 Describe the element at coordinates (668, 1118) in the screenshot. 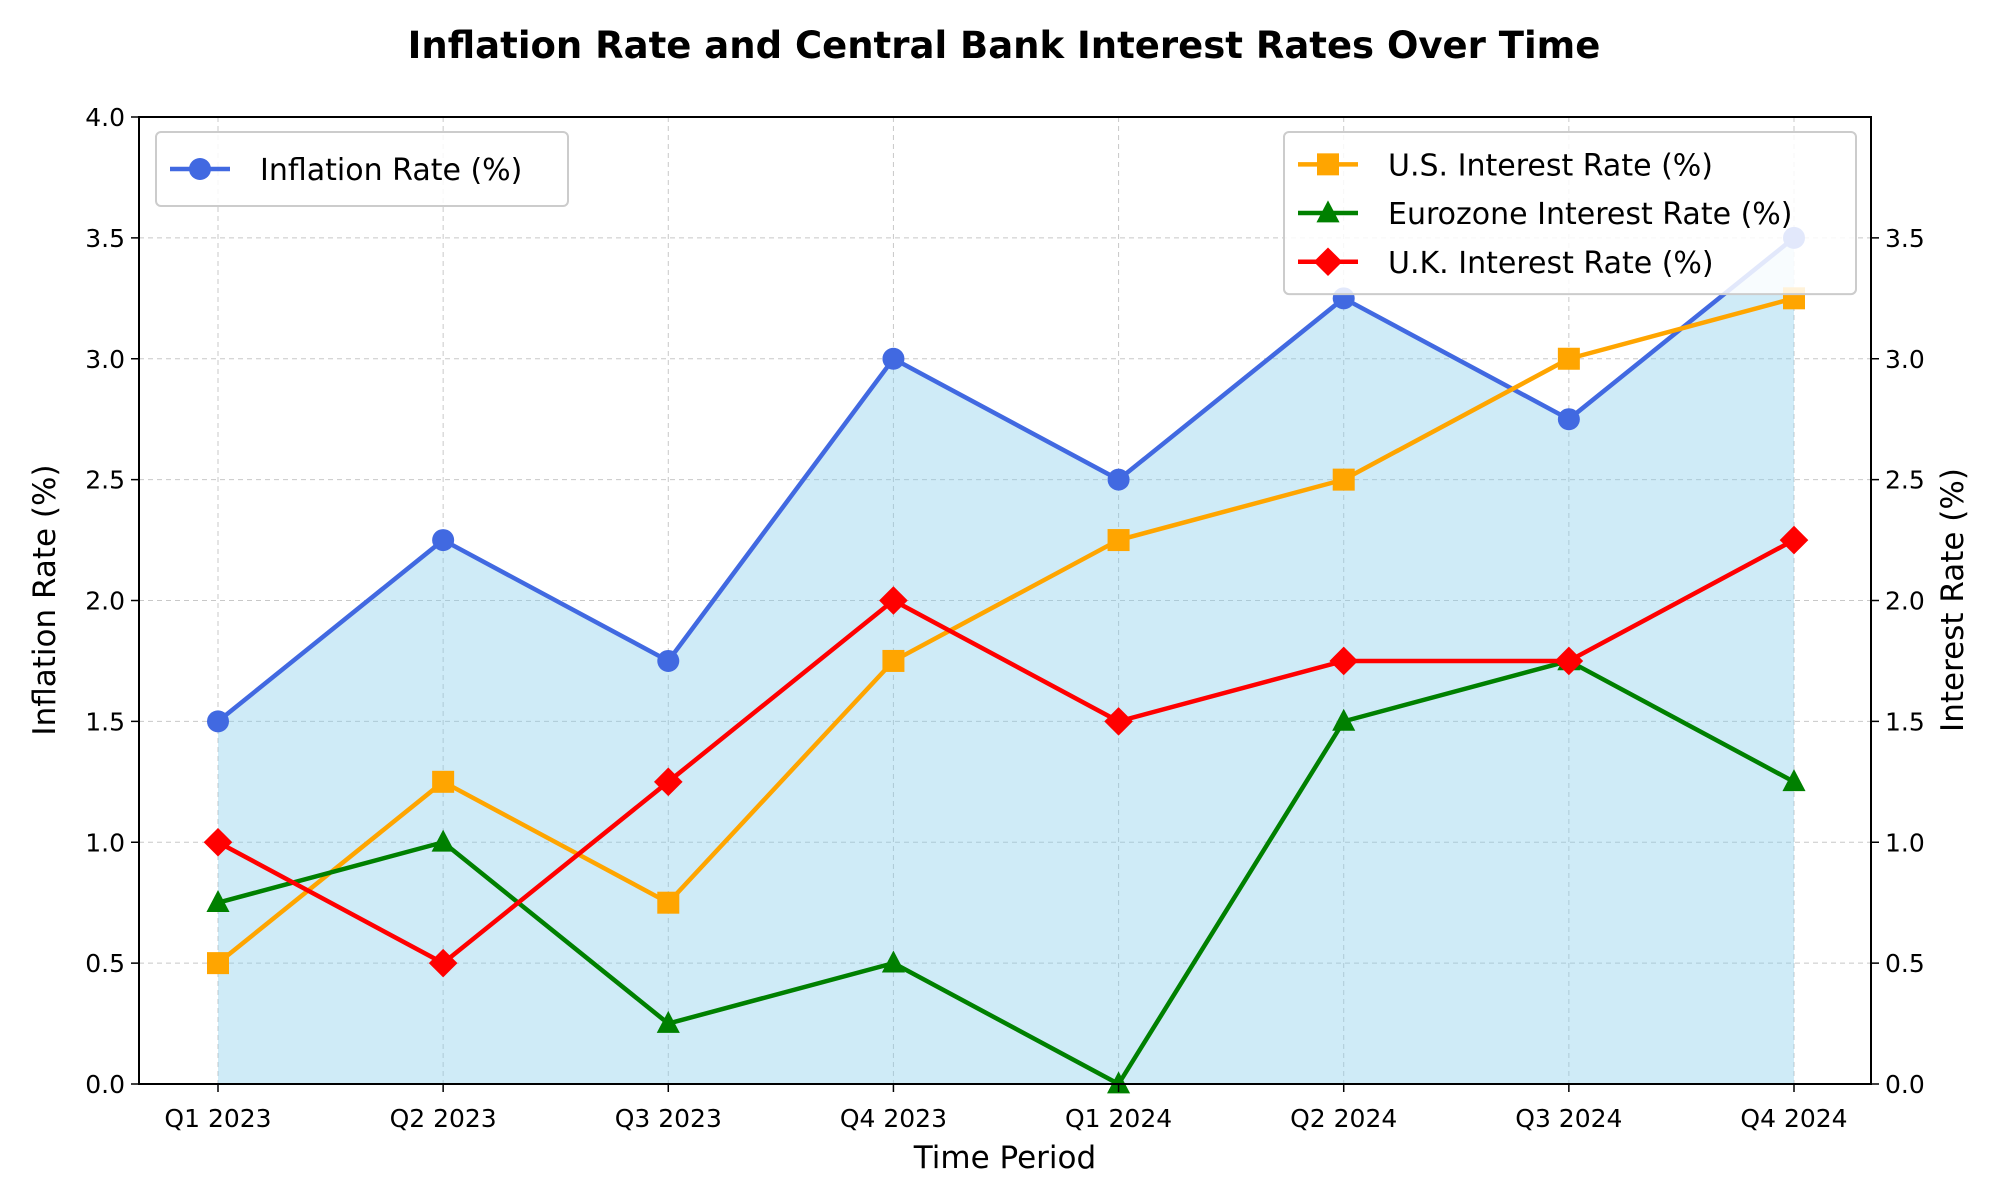

I see `x-tick-label: Q3 2023` at that location.